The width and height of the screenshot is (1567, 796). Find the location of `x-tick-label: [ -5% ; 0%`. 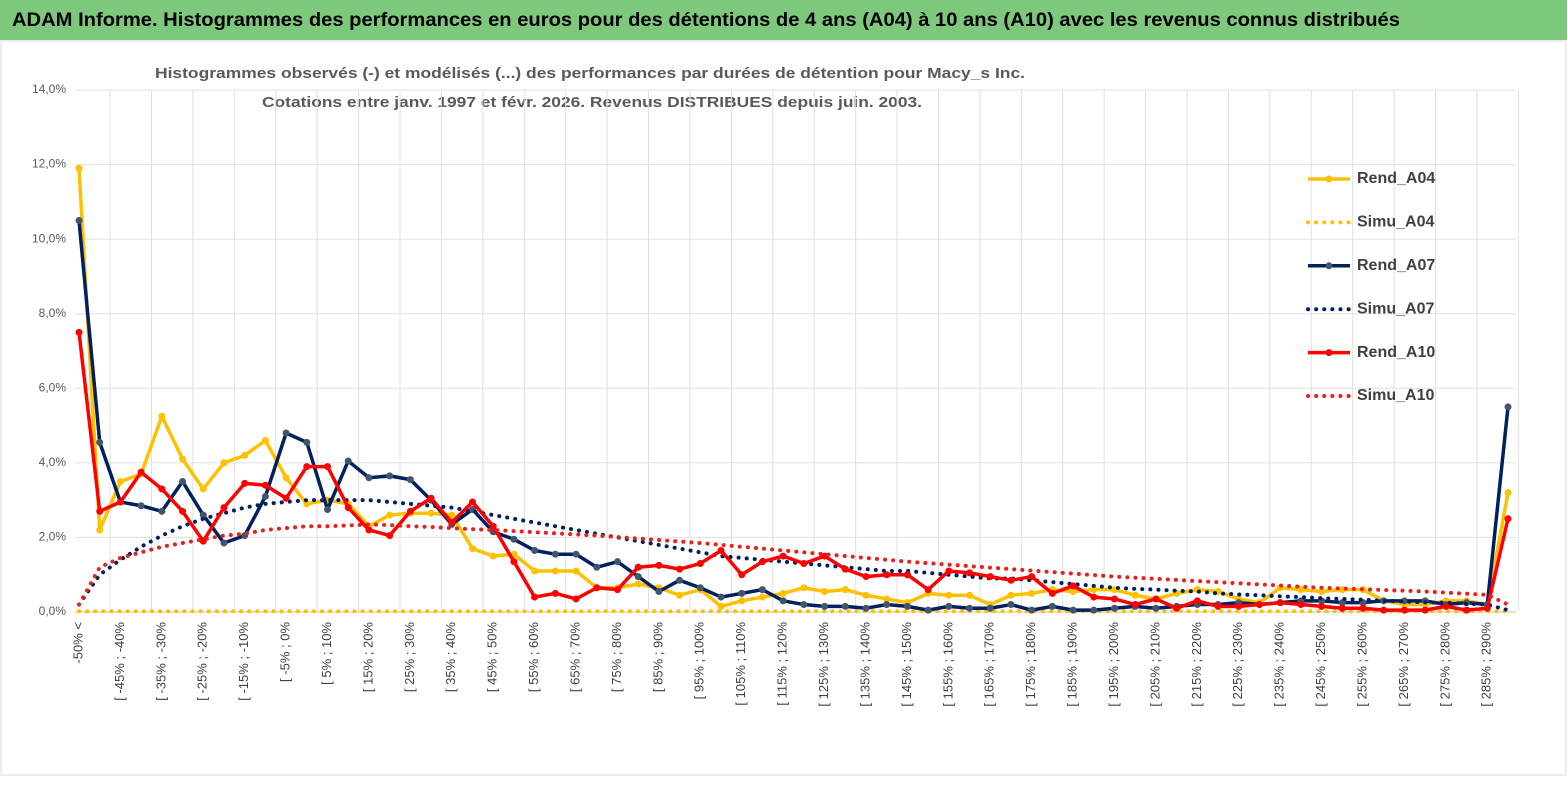

x-tick-label: [ -5% ; 0% is located at coordinates (285, 652).